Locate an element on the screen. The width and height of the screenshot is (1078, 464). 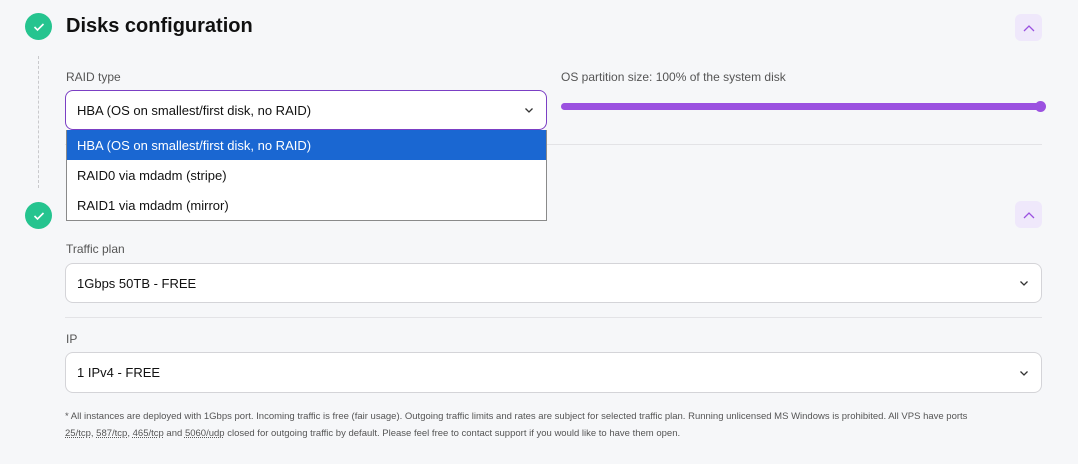
raid-type-select: HBA (OS on smallest/first disk, no RAID) is located at coordinates (306, 110).